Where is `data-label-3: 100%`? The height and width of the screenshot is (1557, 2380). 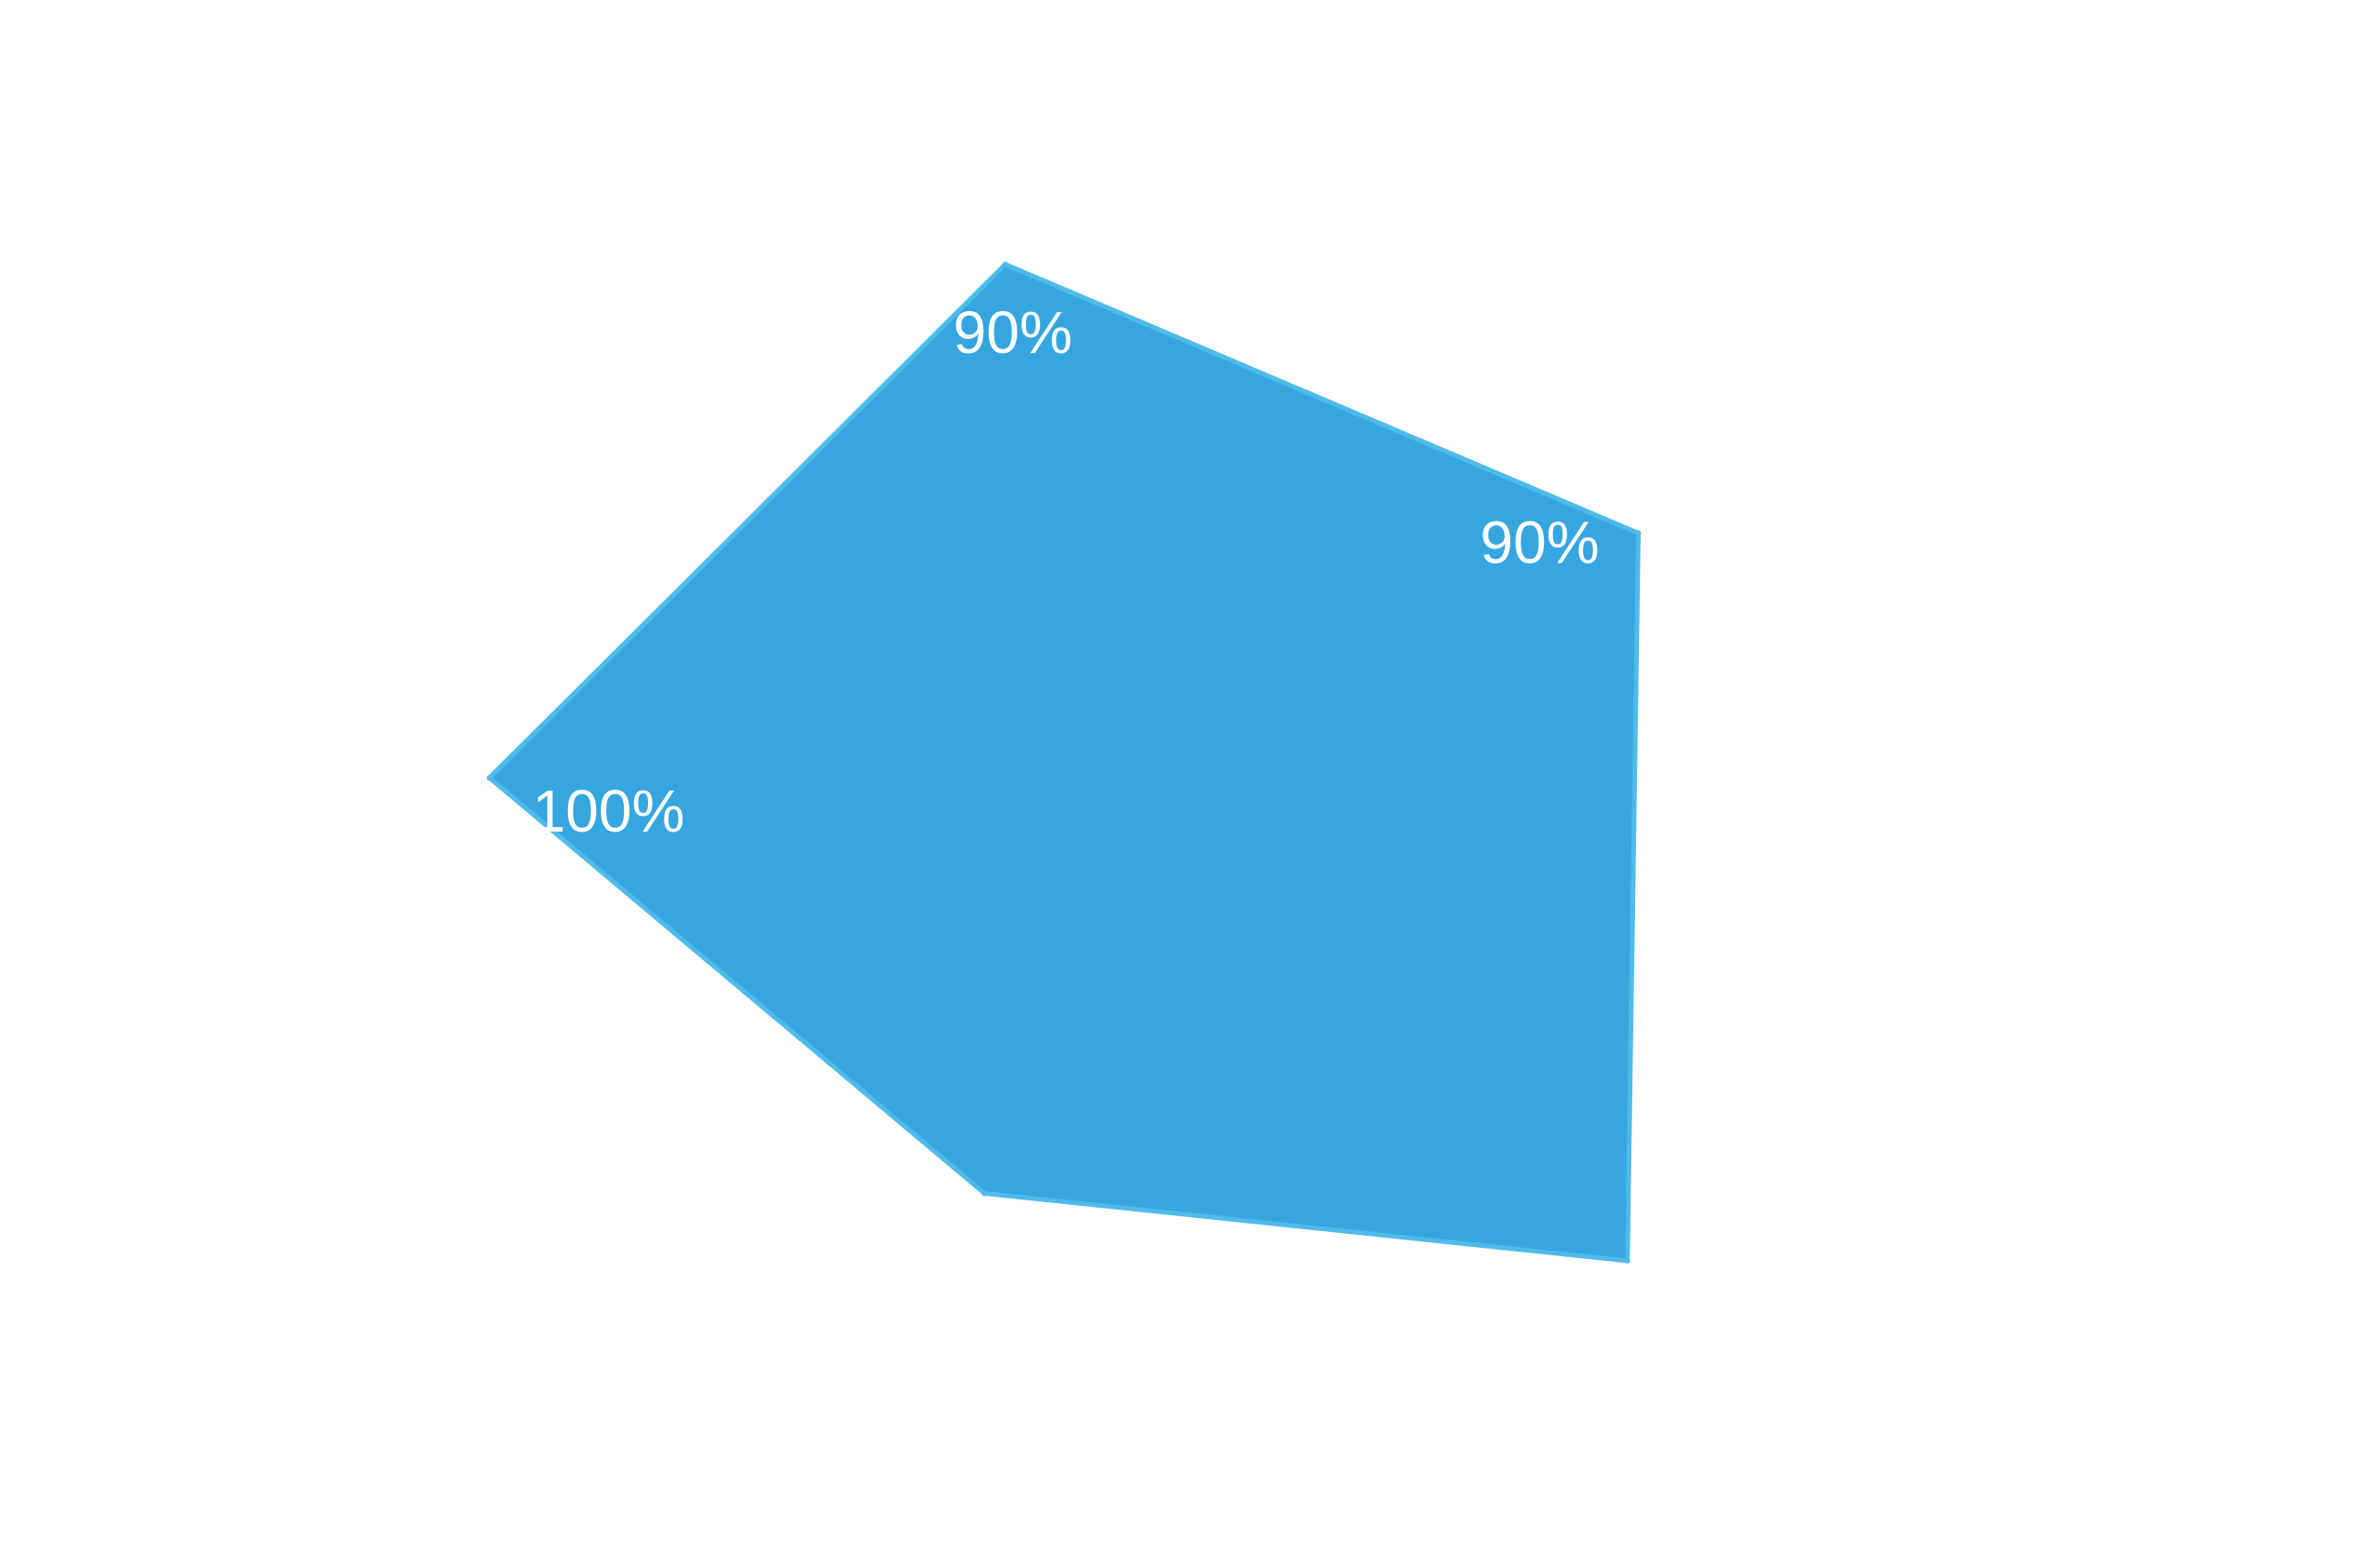
data-label-3: 100% is located at coordinates (609, 812).